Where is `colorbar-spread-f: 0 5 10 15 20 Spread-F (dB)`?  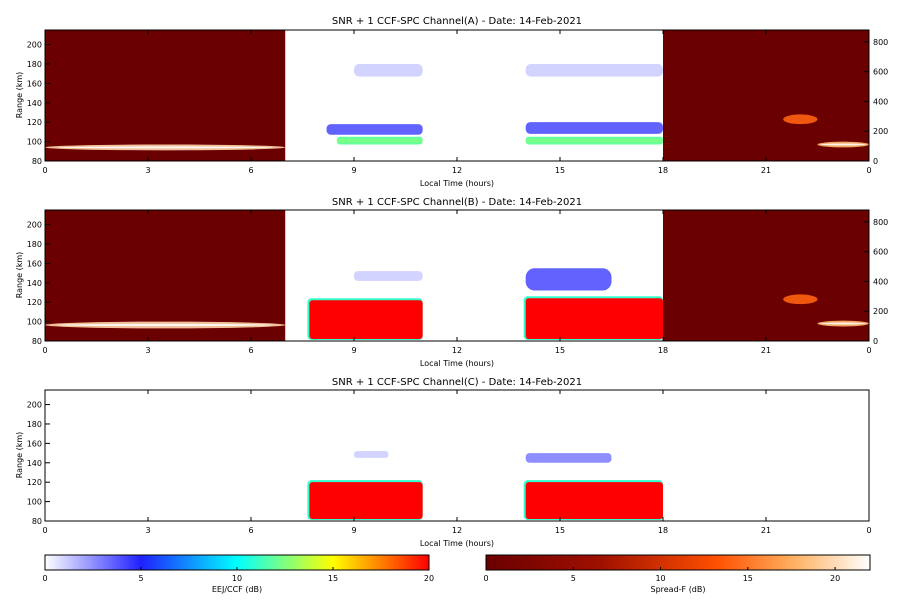 colorbar-spread-f: 0 5 10 15 20 Spread-F (dB) is located at coordinates (677, 574).